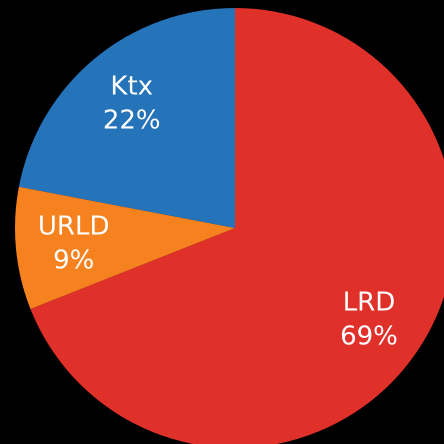 The height and width of the screenshot is (444, 444). What do you see at coordinates (369, 303) in the screenshot?
I see `slice-label: LRD` at bounding box center [369, 303].